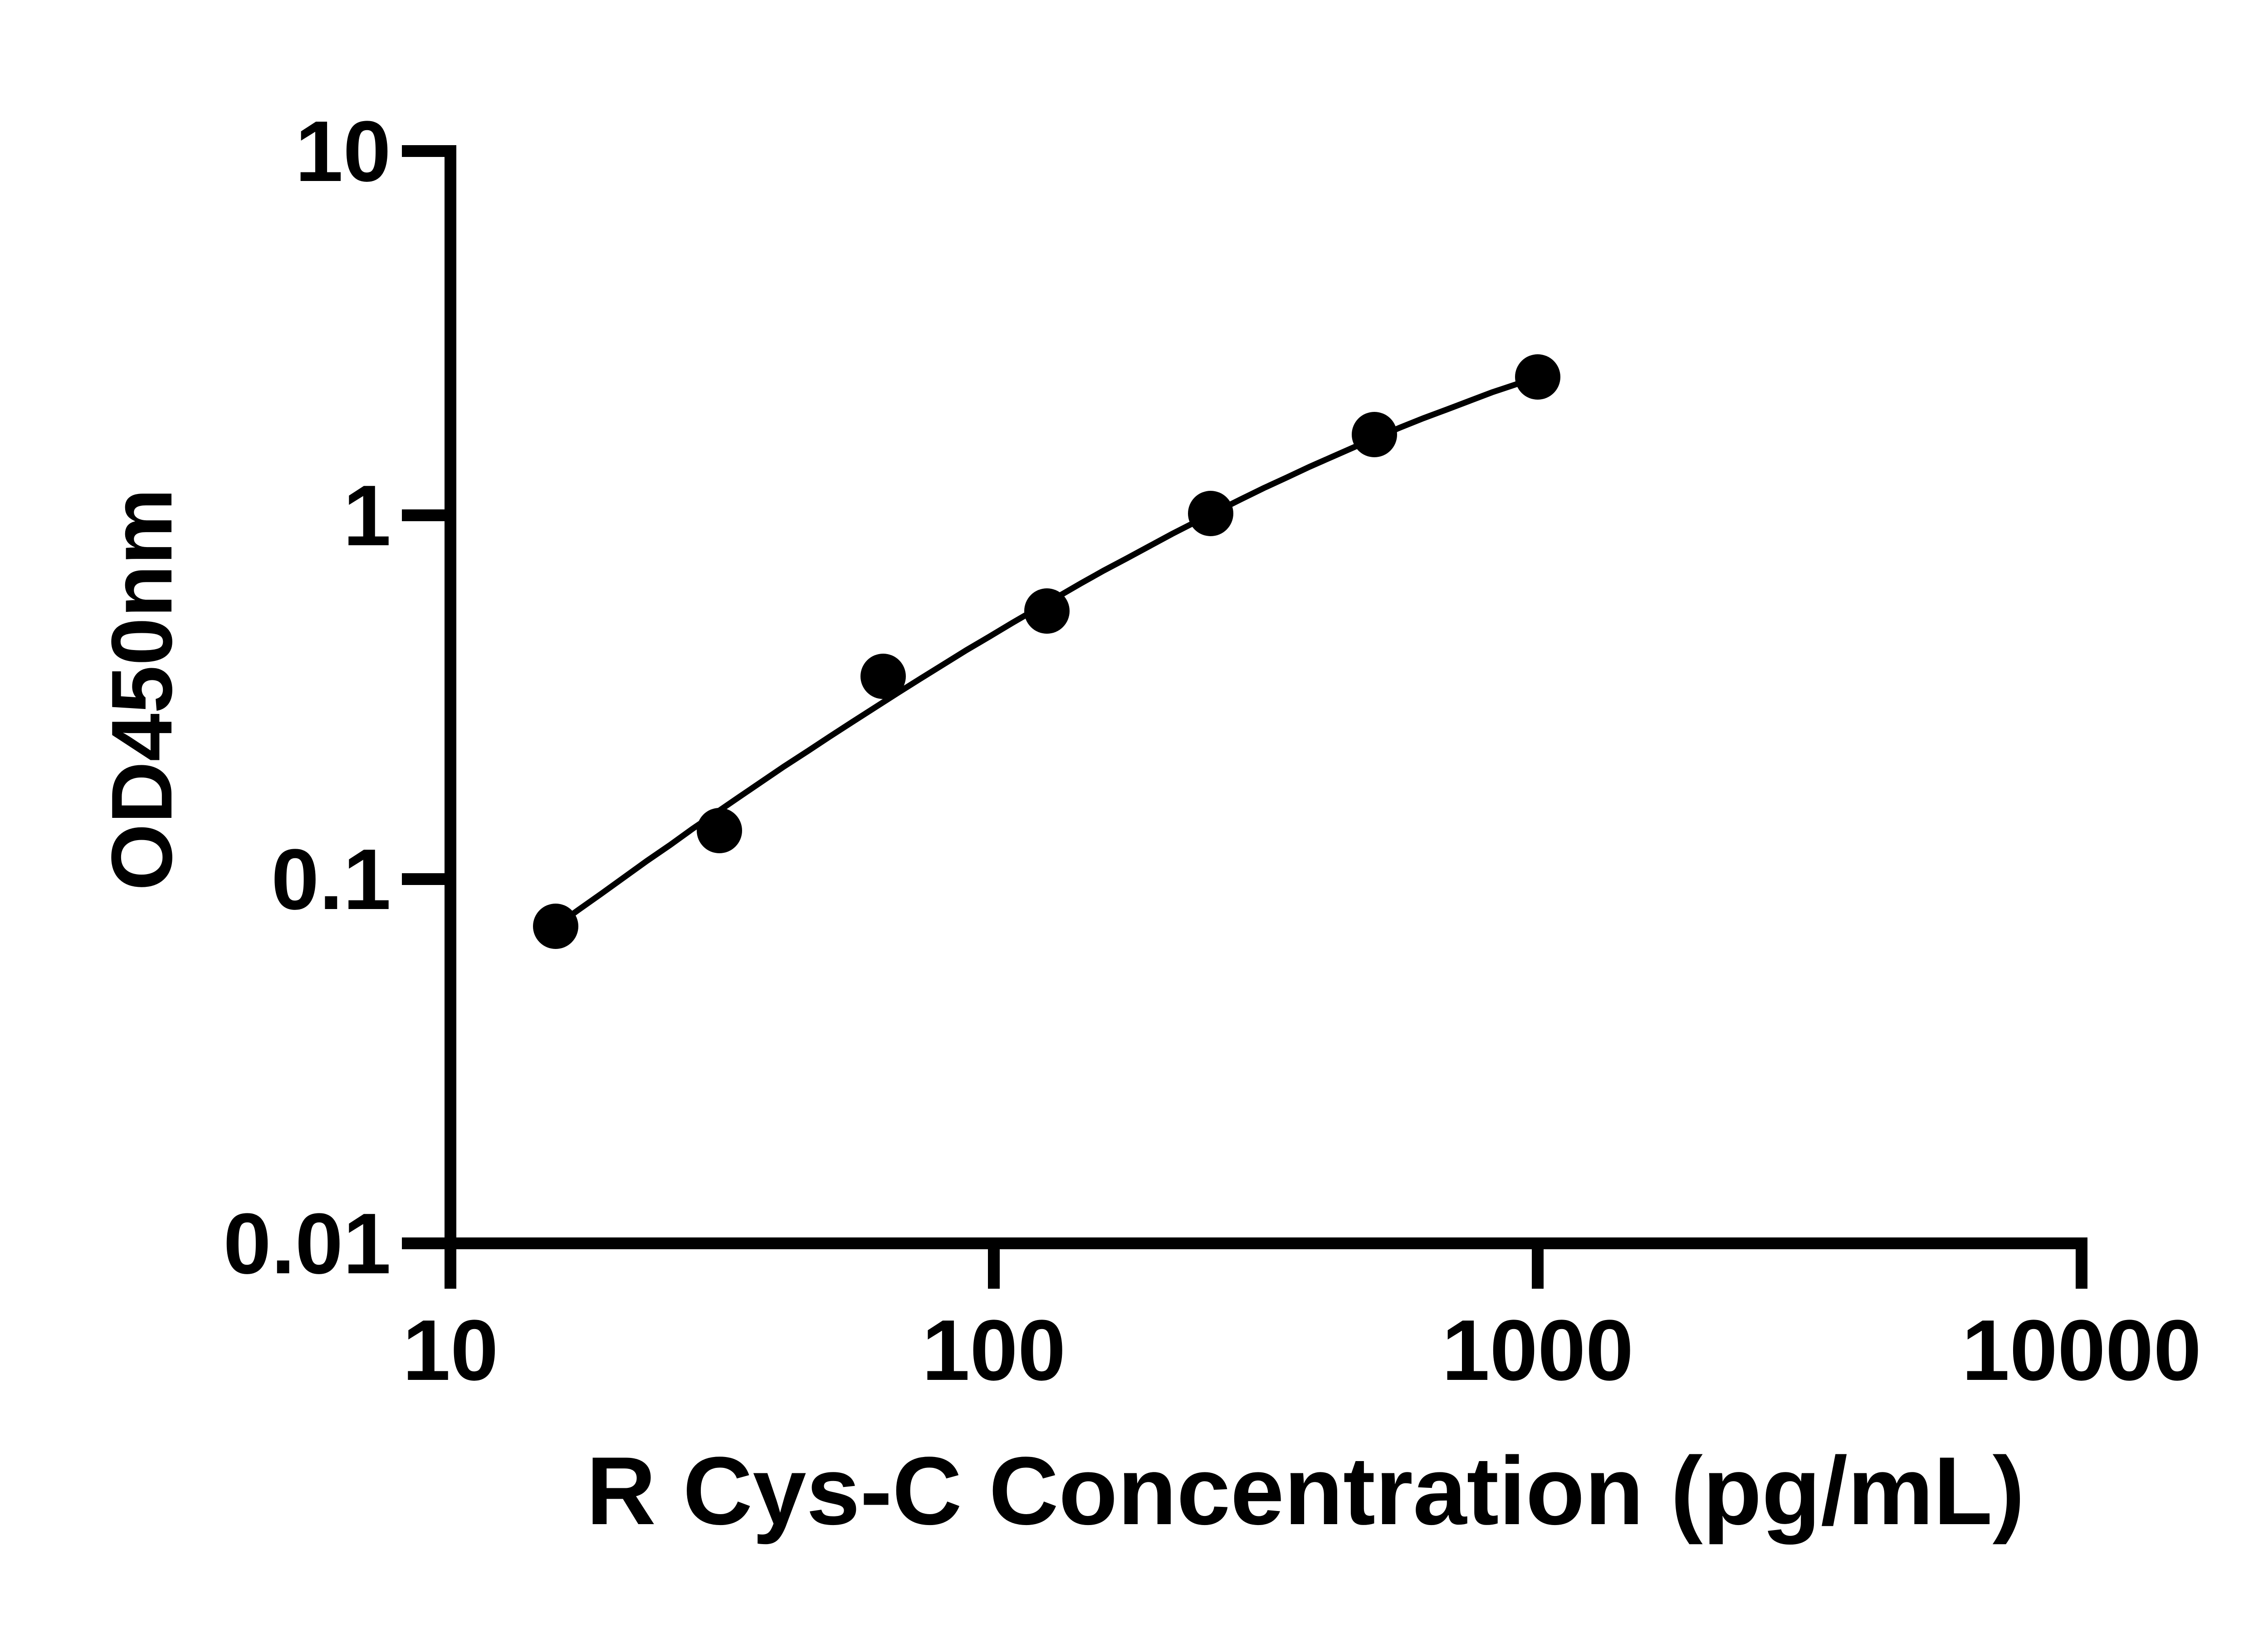  What do you see at coordinates (307, 1244) in the screenshot?
I see `svg-text: 0.01` at bounding box center [307, 1244].